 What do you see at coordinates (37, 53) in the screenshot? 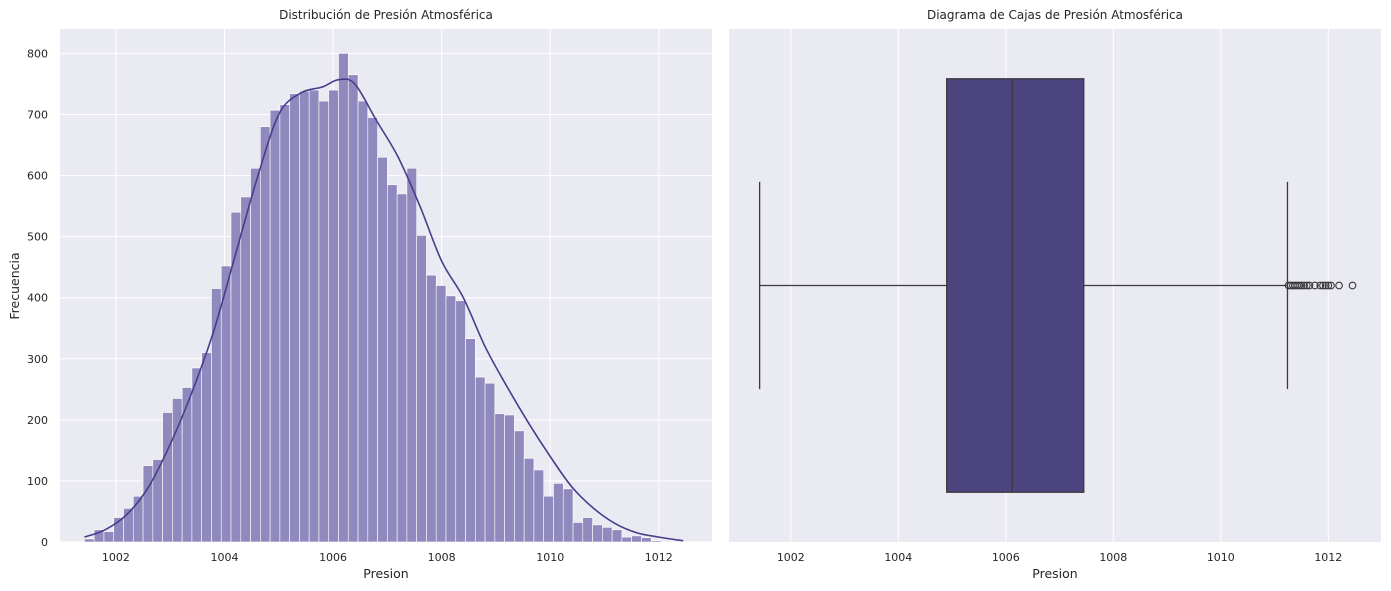
I see `y-tick-label: 800` at bounding box center [37, 53].